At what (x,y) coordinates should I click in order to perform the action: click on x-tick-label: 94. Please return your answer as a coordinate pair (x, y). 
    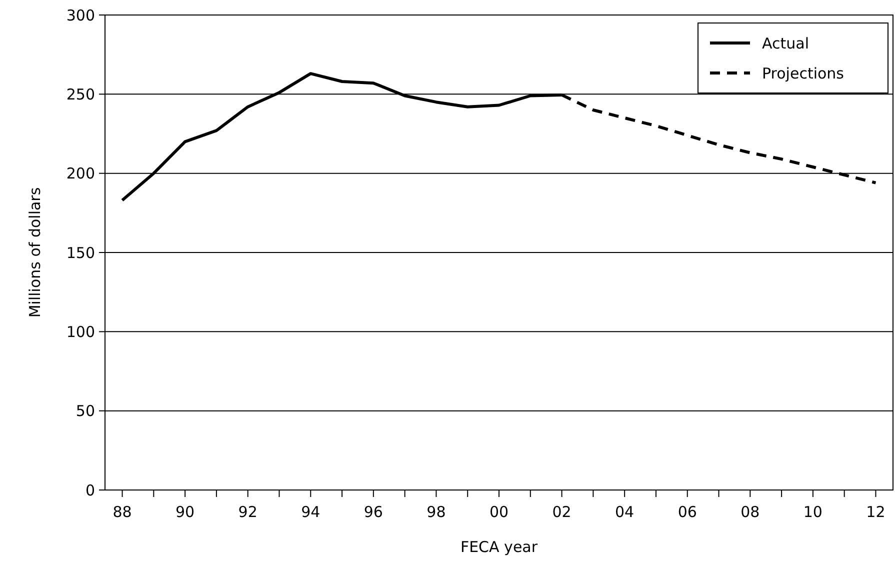
    Looking at the image, I should click on (310, 512).